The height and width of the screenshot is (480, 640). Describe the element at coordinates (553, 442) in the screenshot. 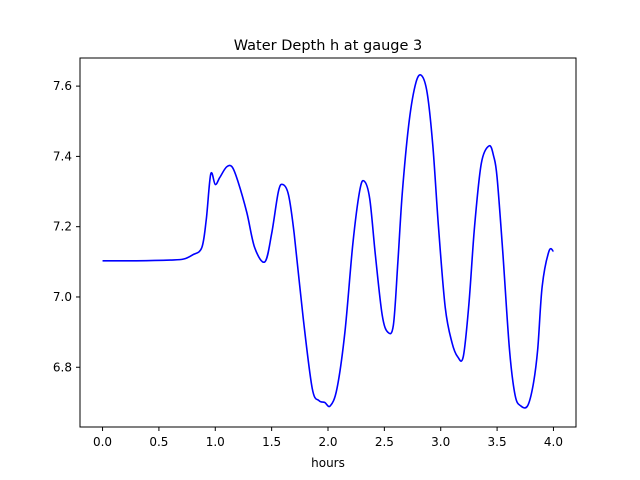

I see `x-tick-label: 4.0` at that location.